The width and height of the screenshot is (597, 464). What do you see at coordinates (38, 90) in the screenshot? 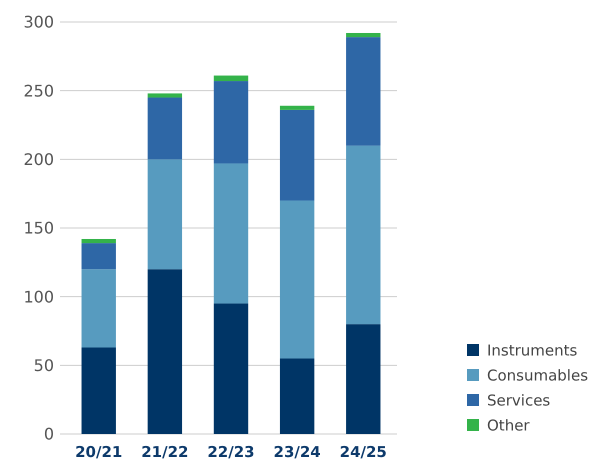
I see `y-tick-label: 250` at bounding box center [38, 90].